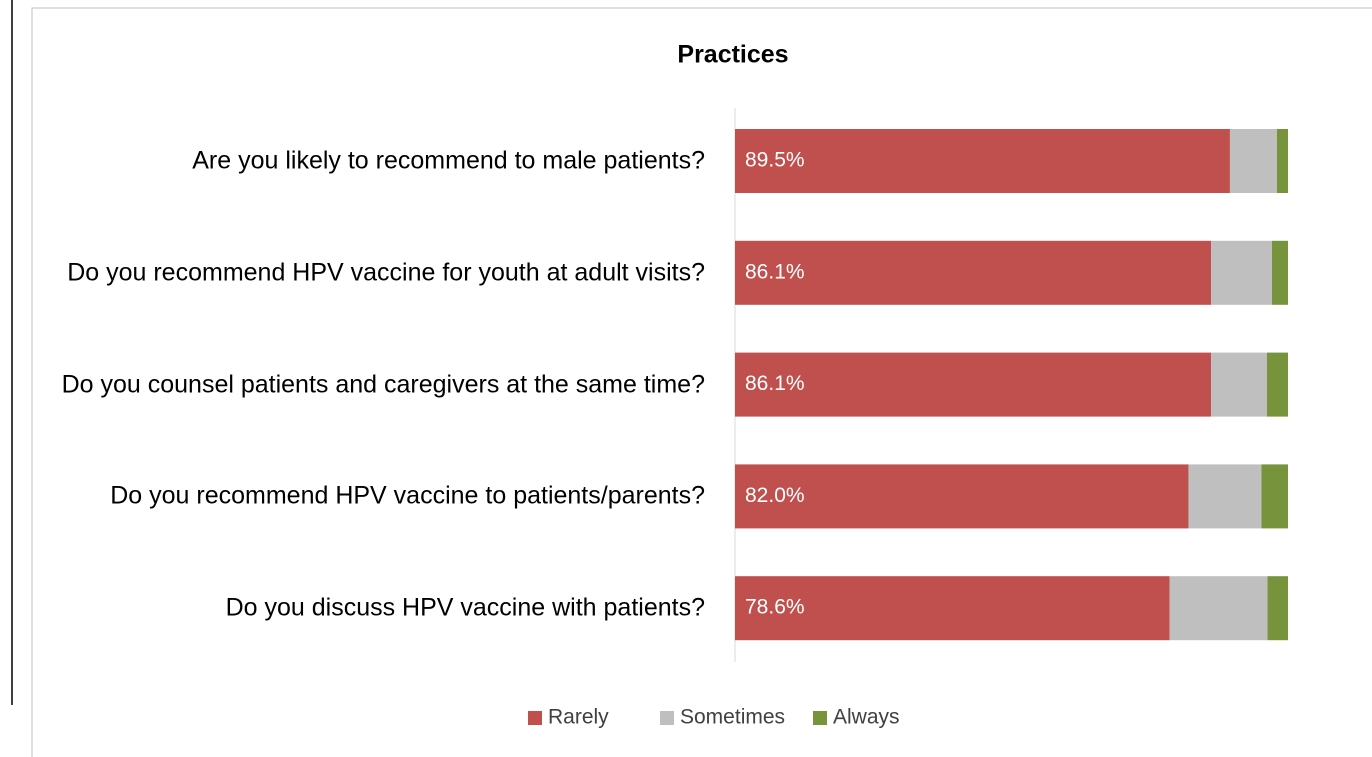 Image resolution: width=1372 pixels, height=757 pixels. I want to click on data-label: 82.0%, so click(775, 495).